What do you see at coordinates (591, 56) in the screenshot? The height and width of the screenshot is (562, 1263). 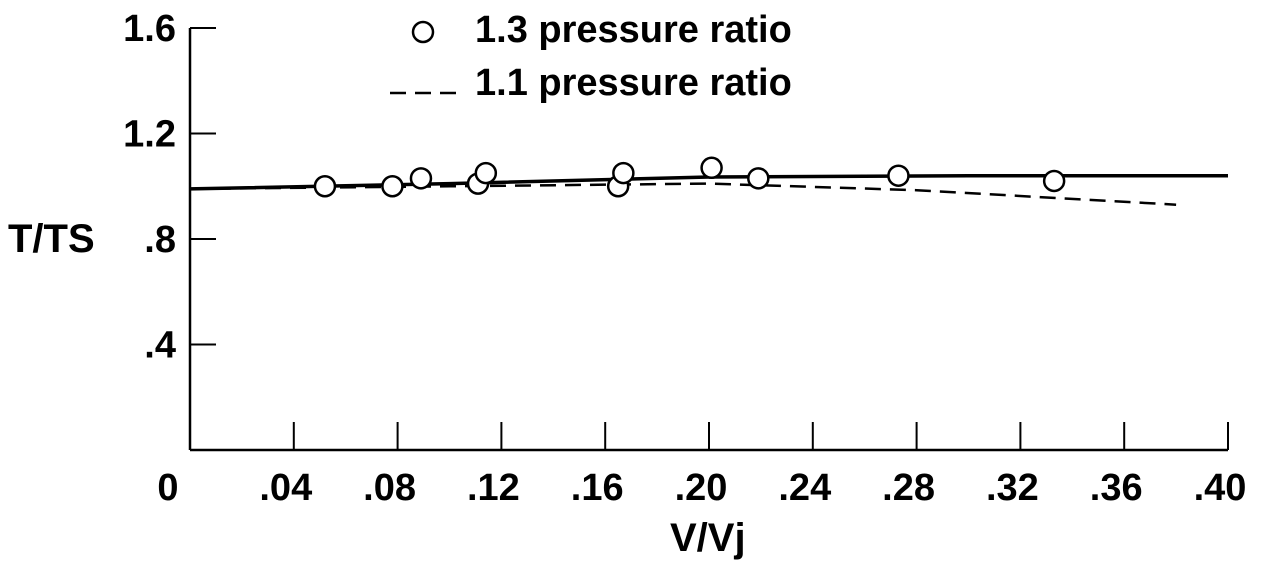 I see `legend: 1.3 pressure ratio 1.1 pressure ratio` at bounding box center [591, 56].